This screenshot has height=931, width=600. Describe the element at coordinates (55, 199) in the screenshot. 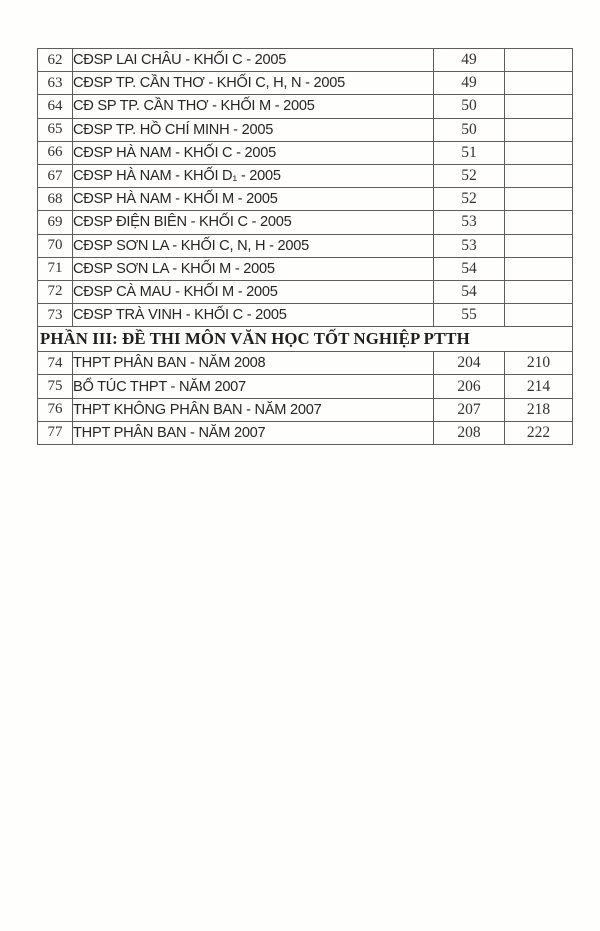

I see `entry-number: 68` at that location.